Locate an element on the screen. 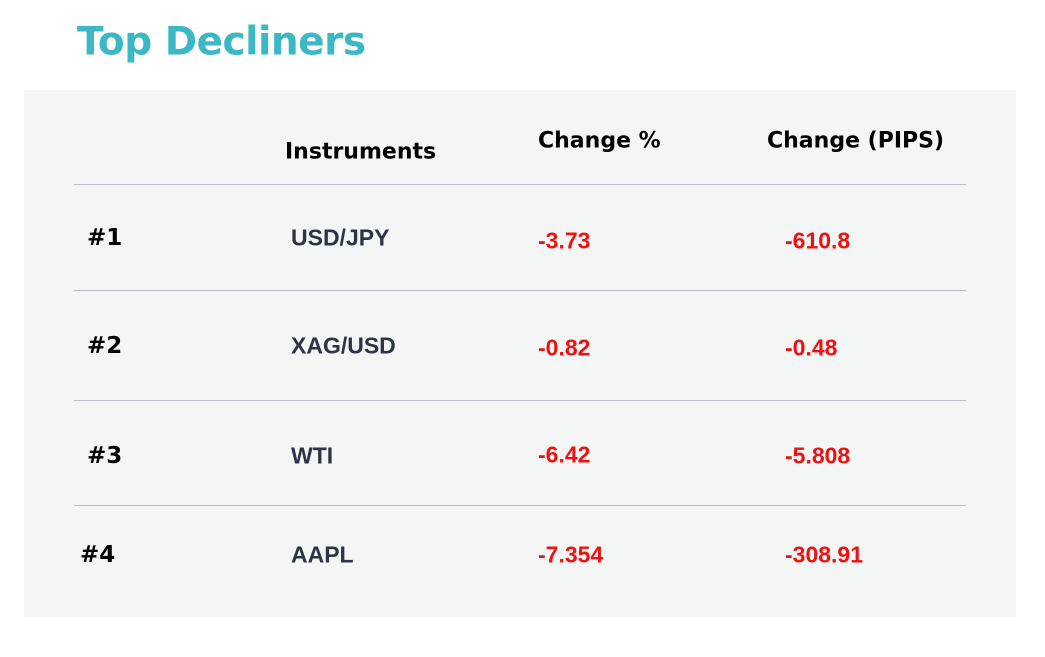  title: Top Decliners is located at coordinates (221, 42).